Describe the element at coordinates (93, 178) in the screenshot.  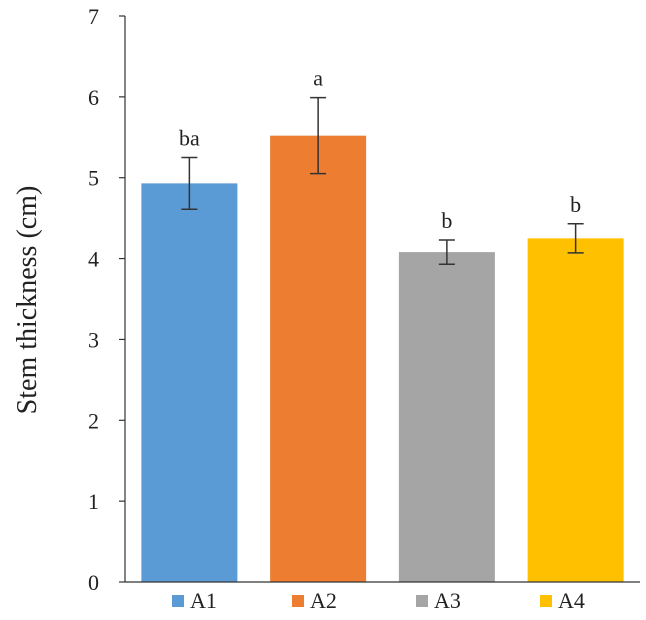
I see `y-tick-label: 5` at that location.